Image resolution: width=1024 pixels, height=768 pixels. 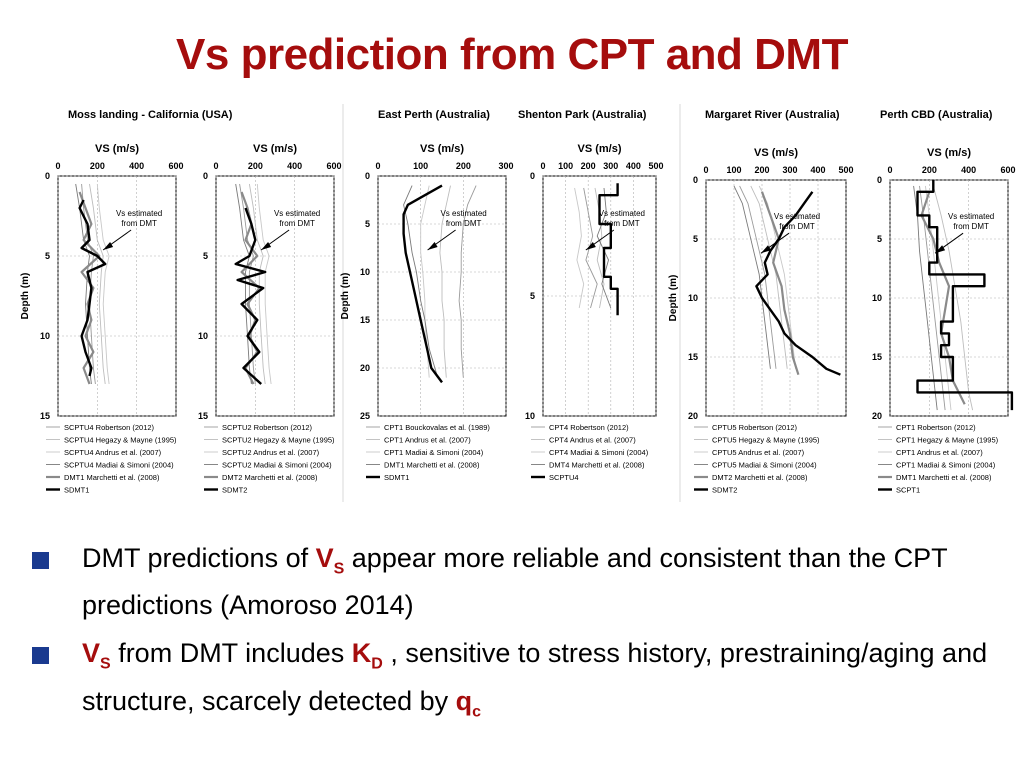 I want to click on legend-label: DMT2 Marchetti et al. (2008), so click(x=270, y=477).